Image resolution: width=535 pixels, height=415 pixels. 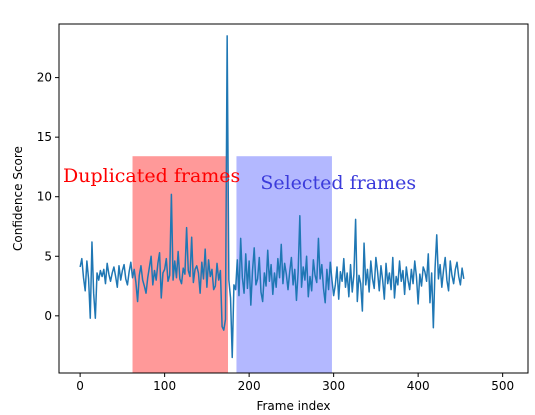 I want to click on x-tick-label: 0, so click(x=80, y=386).